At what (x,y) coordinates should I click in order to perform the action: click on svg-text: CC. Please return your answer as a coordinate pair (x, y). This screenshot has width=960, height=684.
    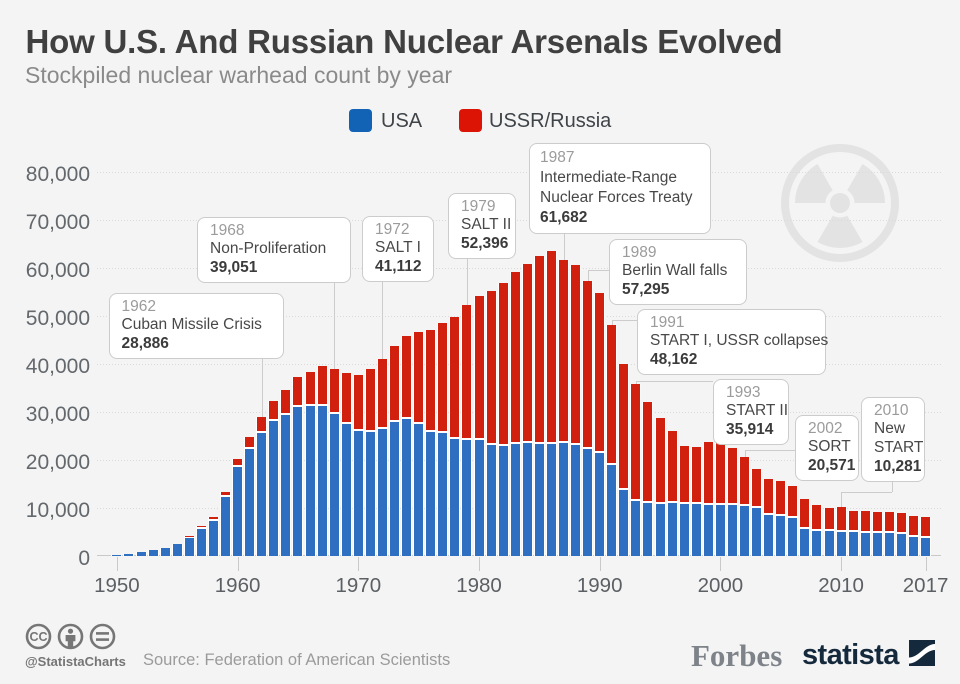
    Looking at the image, I should click on (38, 637).